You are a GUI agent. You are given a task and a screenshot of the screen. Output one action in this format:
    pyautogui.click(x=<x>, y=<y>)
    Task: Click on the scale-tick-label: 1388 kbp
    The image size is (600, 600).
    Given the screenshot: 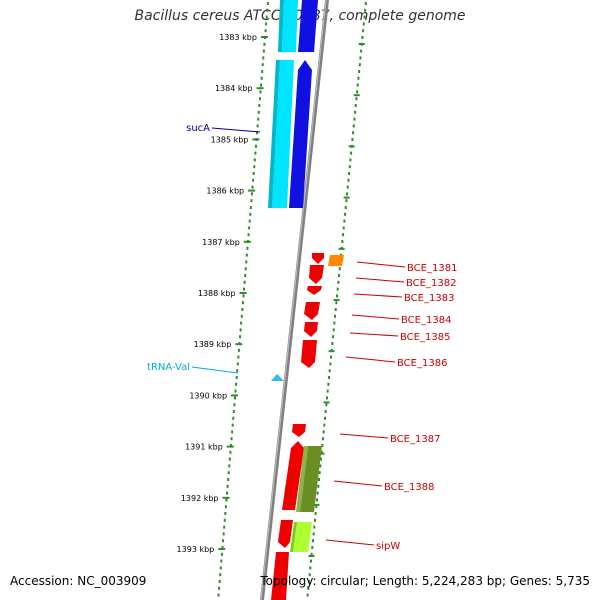 What is the action you would take?
    pyautogui.click(x=217, y=293)
    